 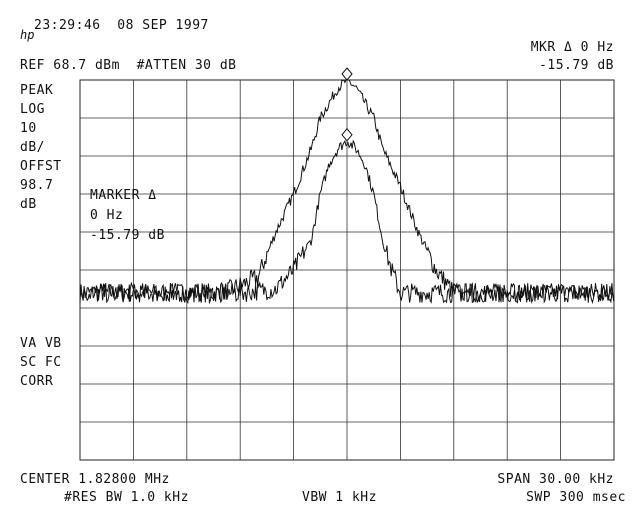 I want to click on datetime: 23:29:46 08 SEP 1997, so click(x=121, y=25).